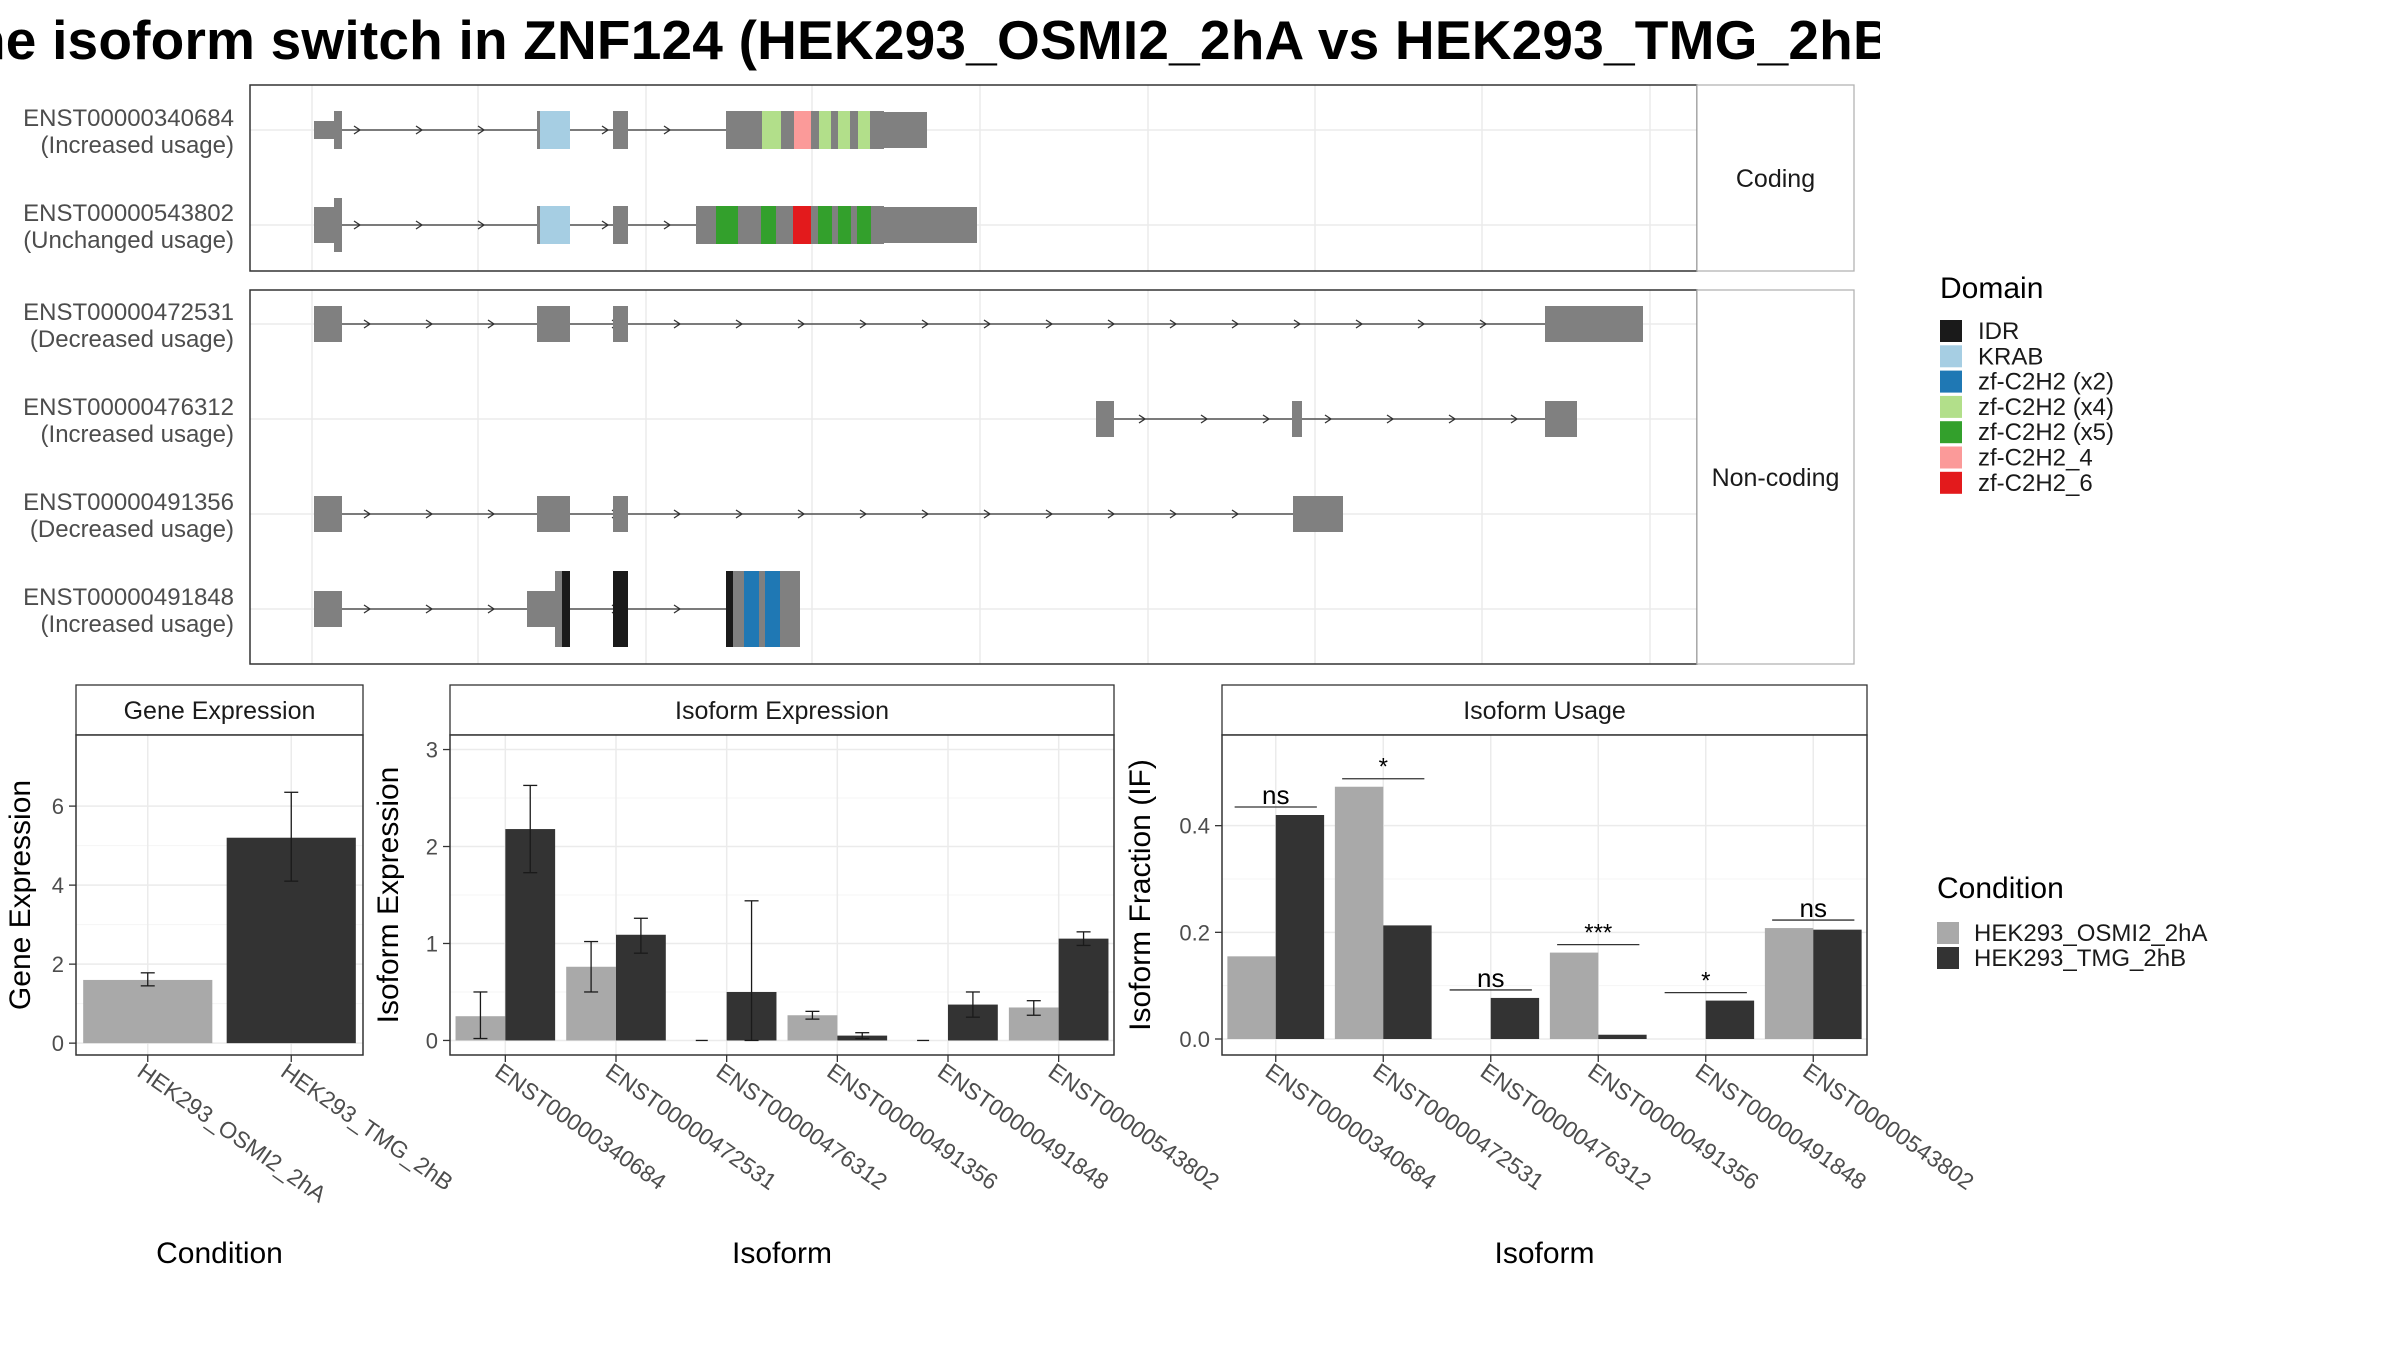 The image size is (2400, 1350). Describe the element at coordinates (1194, 1039) in the screenshot. I see `isoform-usage-y-tick-label: 0.0` at that location.